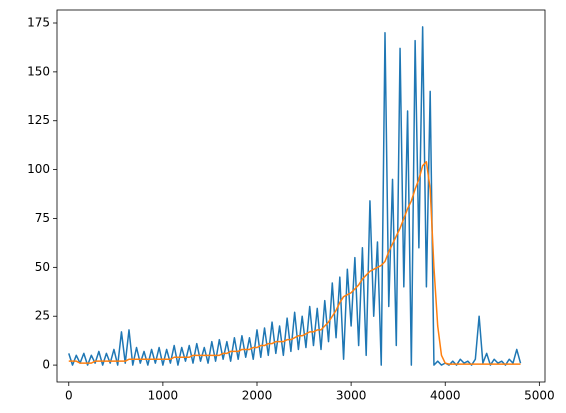 Image resolution: width=566 pixels, height=413 pixels. I want to click on y-tick-label: 75, so click(42, 218).